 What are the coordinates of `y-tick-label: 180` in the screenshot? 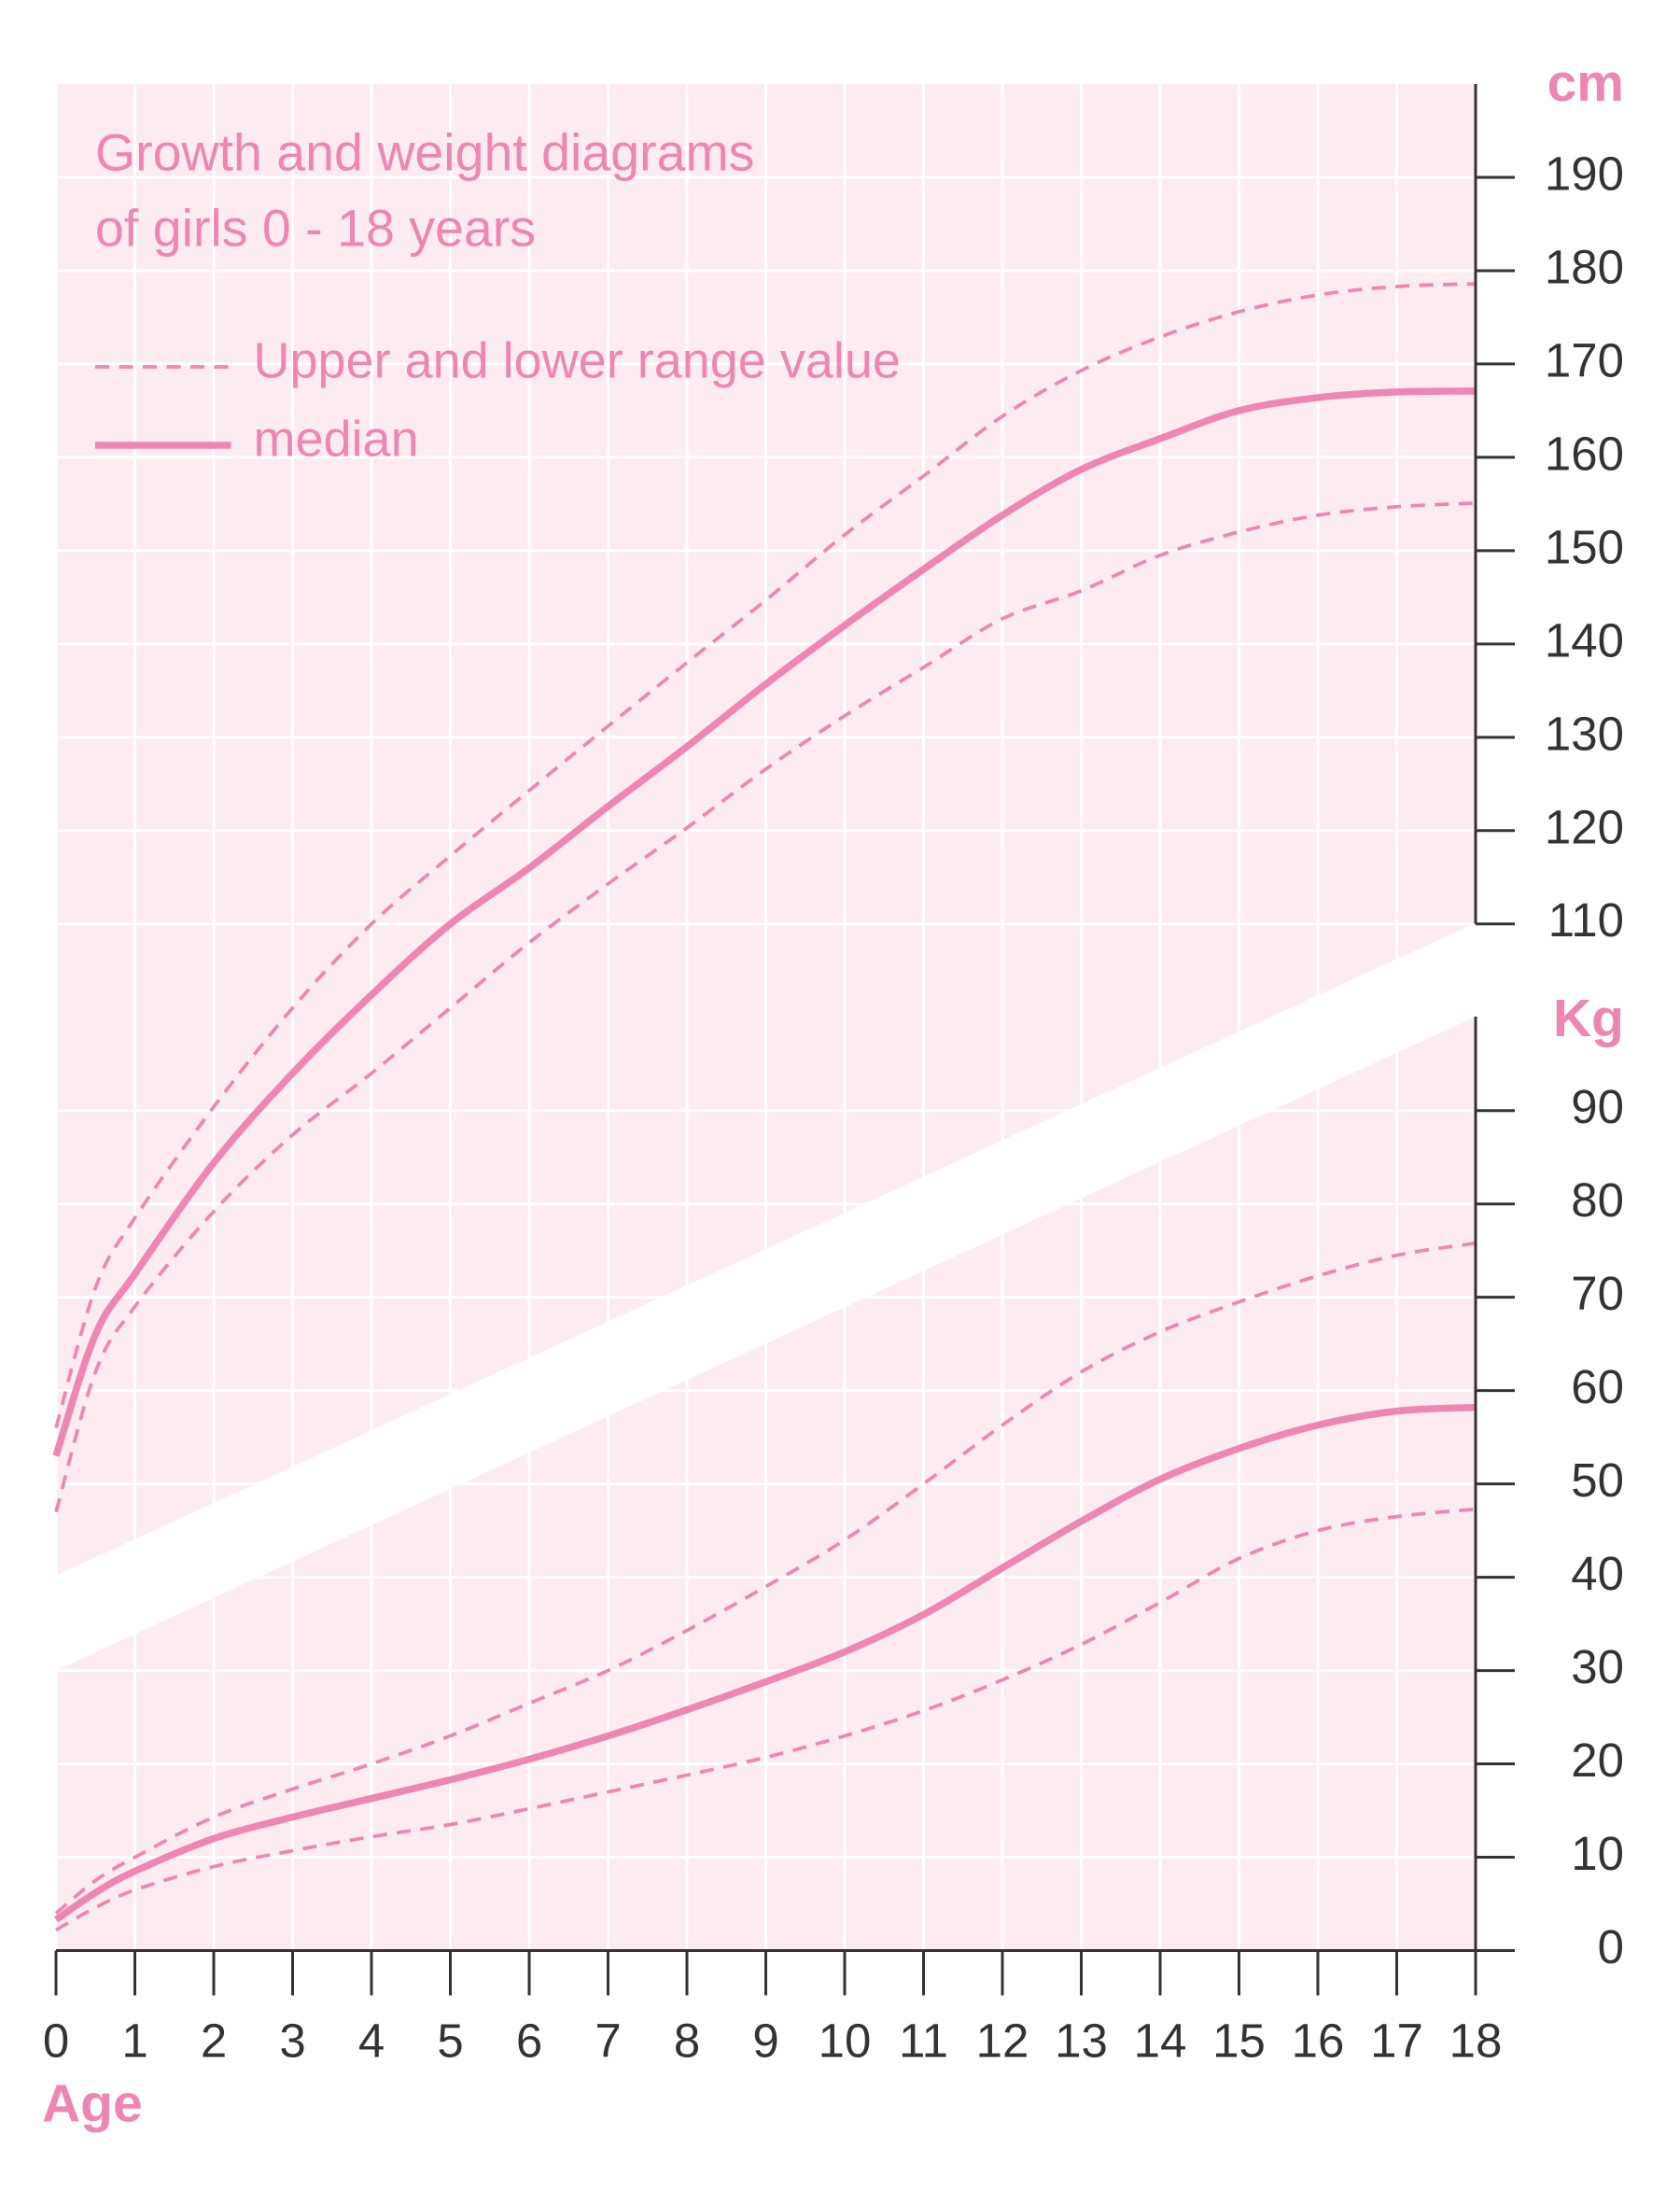 It's located at (1584, 266).